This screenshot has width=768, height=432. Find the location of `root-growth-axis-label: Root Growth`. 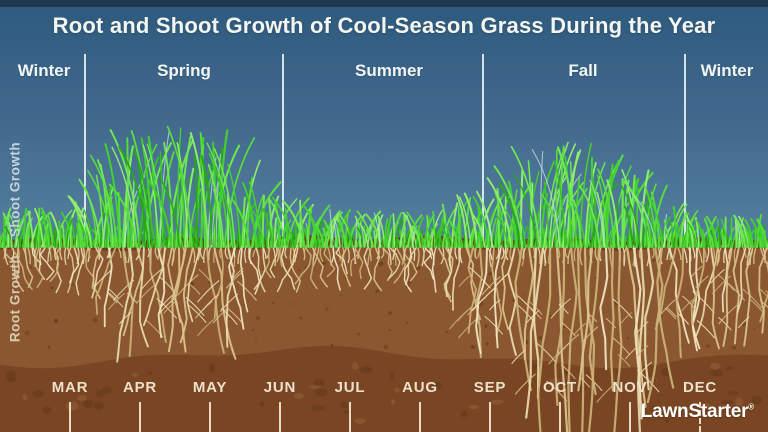

root-growth-axis-label: Root Growth is located at coordinates (15, 298).